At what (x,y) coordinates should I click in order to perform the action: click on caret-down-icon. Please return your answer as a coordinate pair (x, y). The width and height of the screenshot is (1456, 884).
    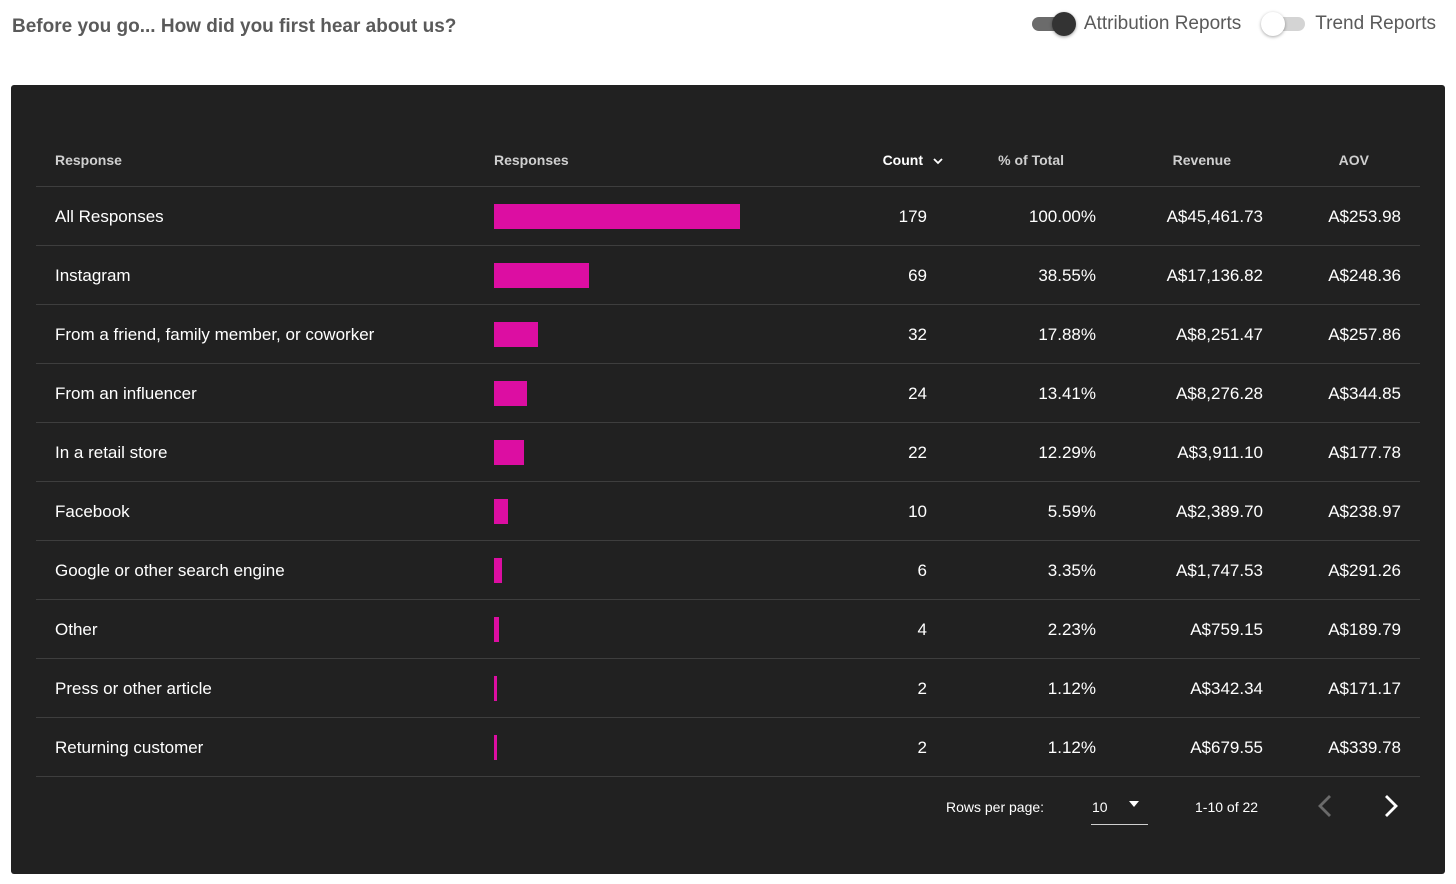
    Looking at the image, I should click on (1134, 805).